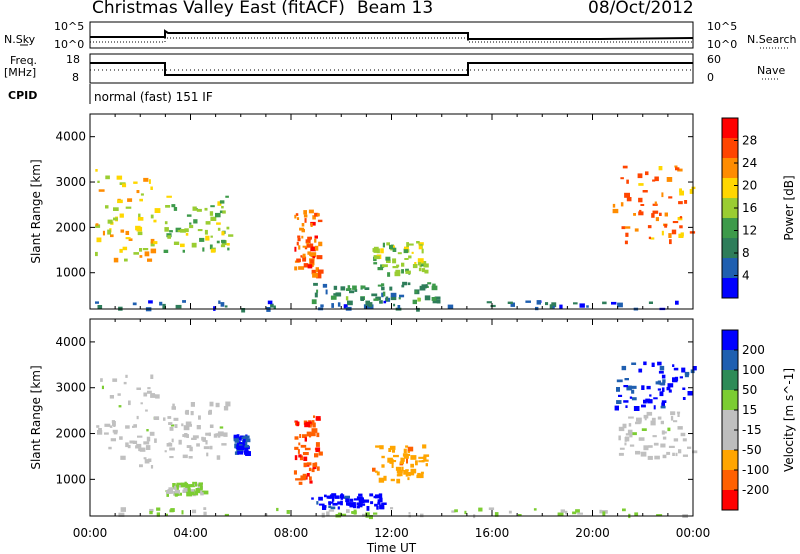  Describe the element at coordinates (641, 9) in the screenshot. I see `date-label: 08/Oct/2012` at that location.